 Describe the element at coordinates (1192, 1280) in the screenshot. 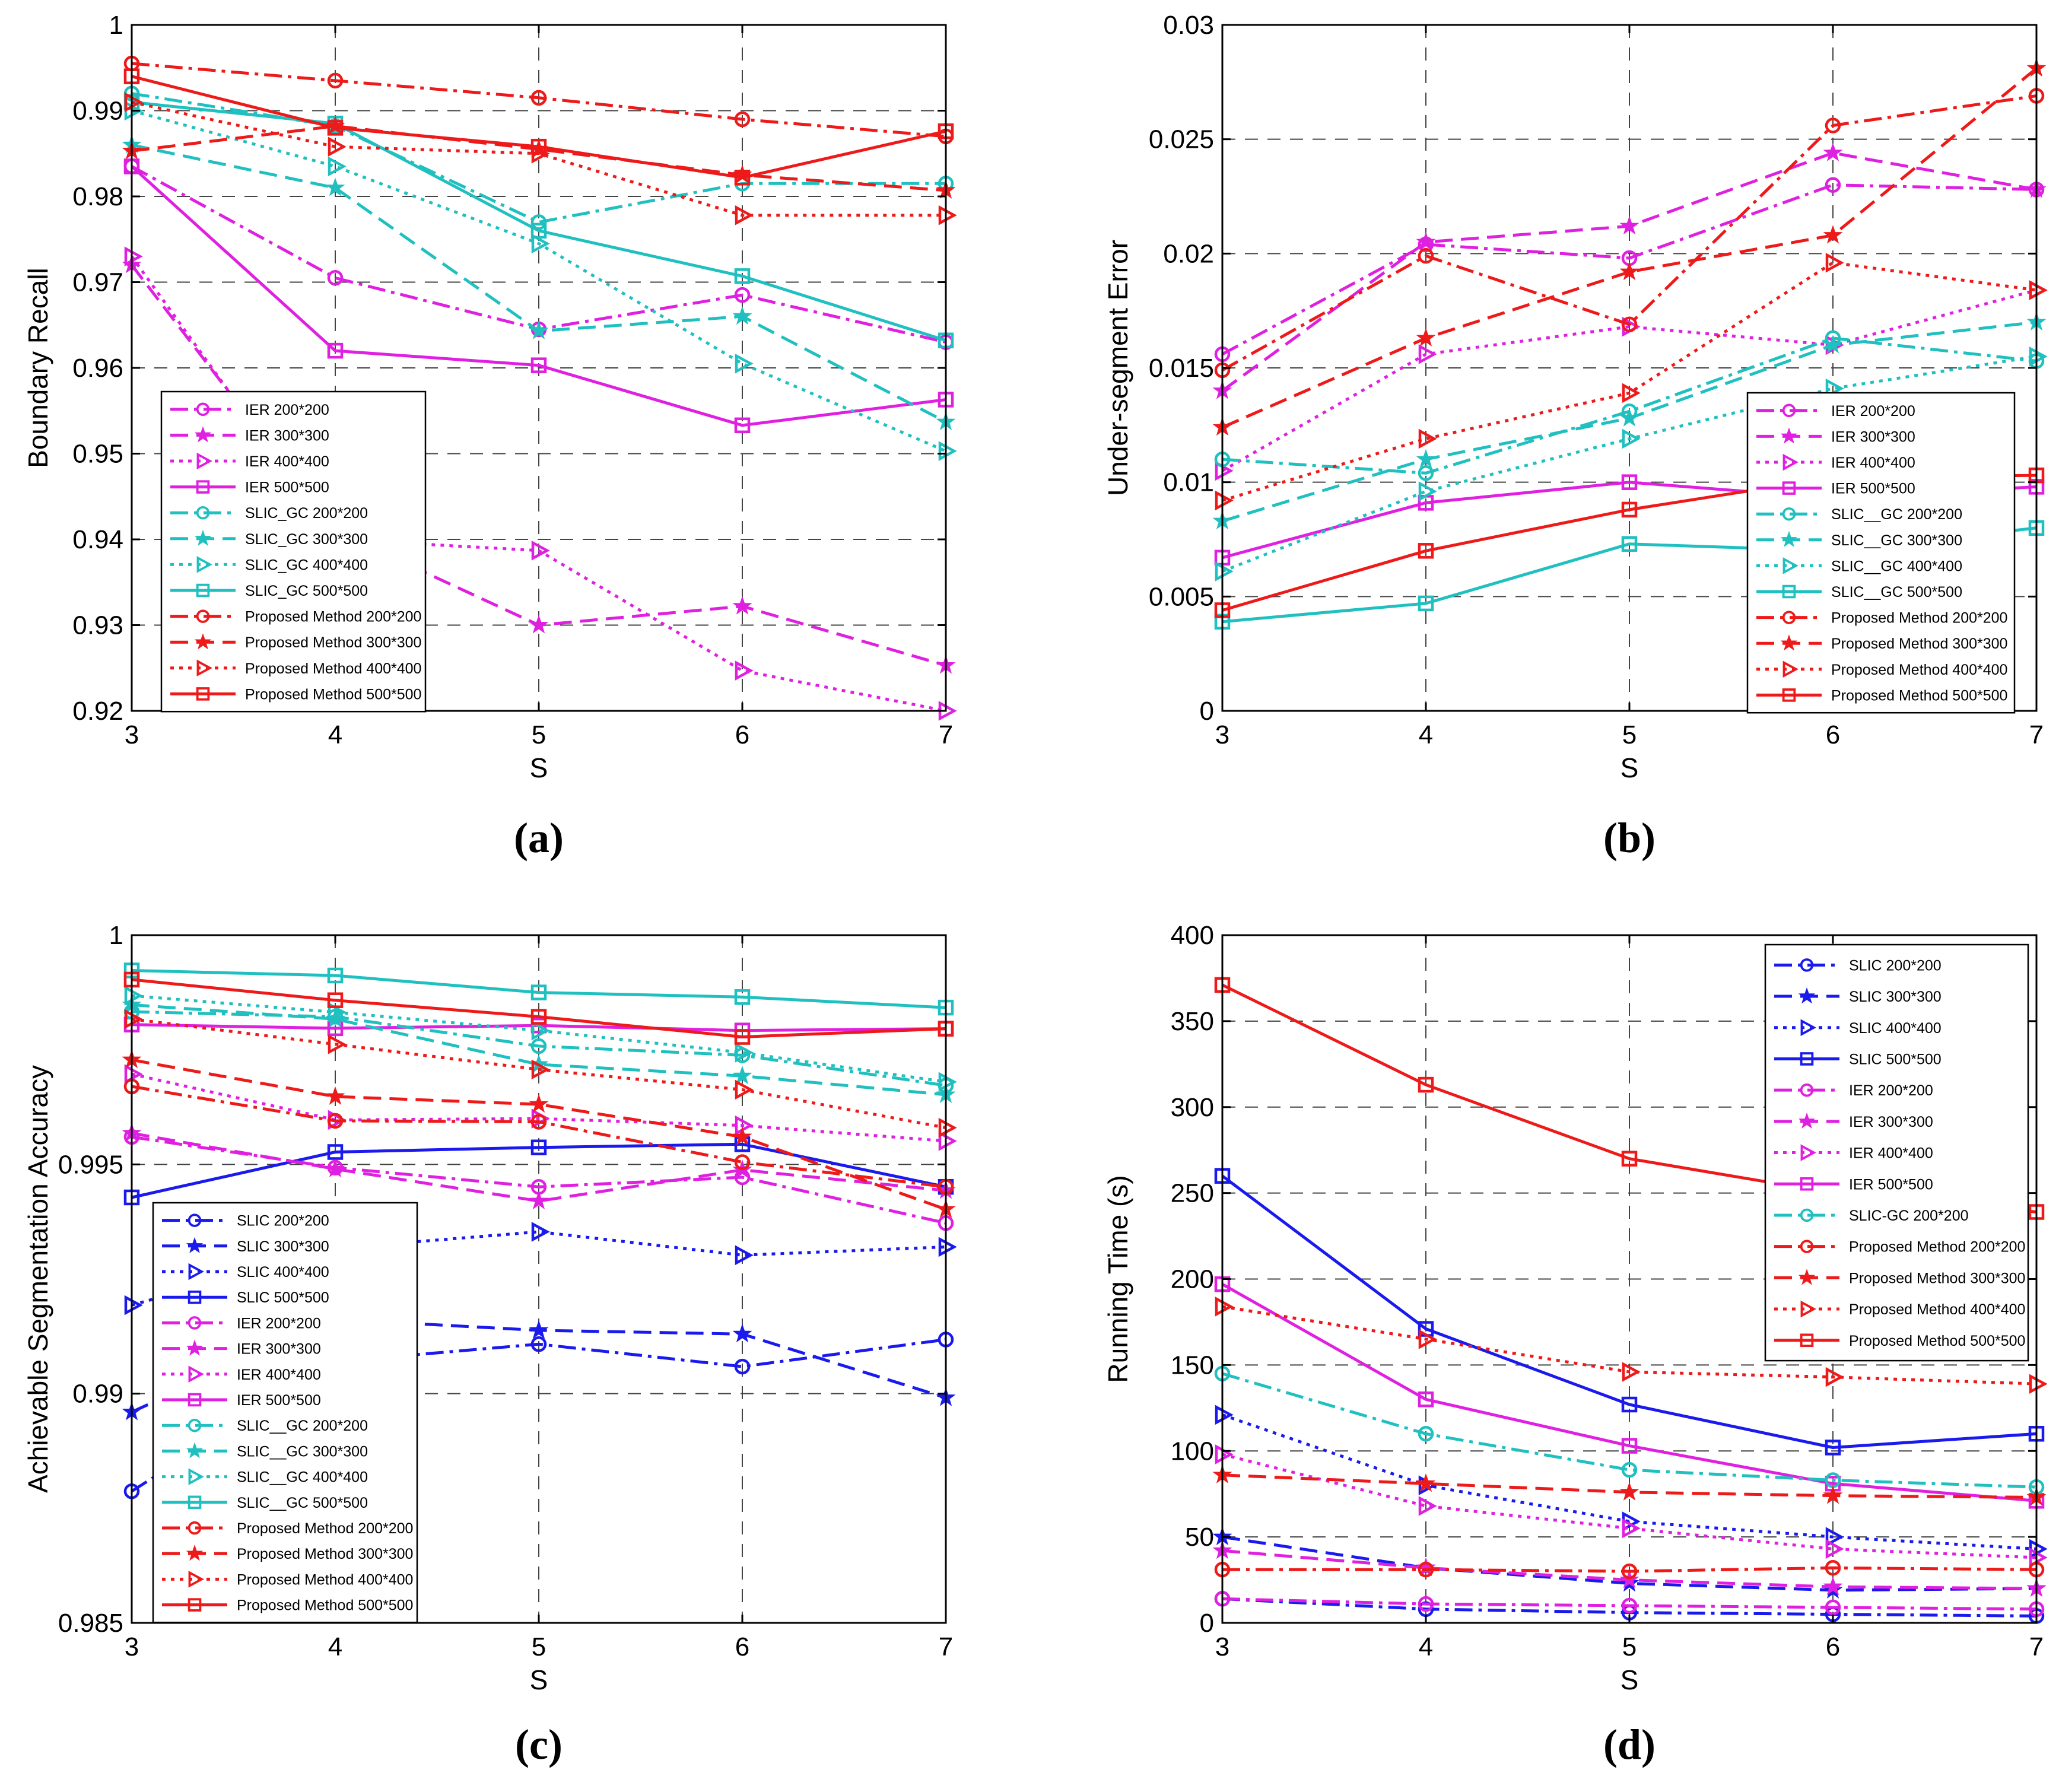

I see `y-tick-label: 200` at that location.